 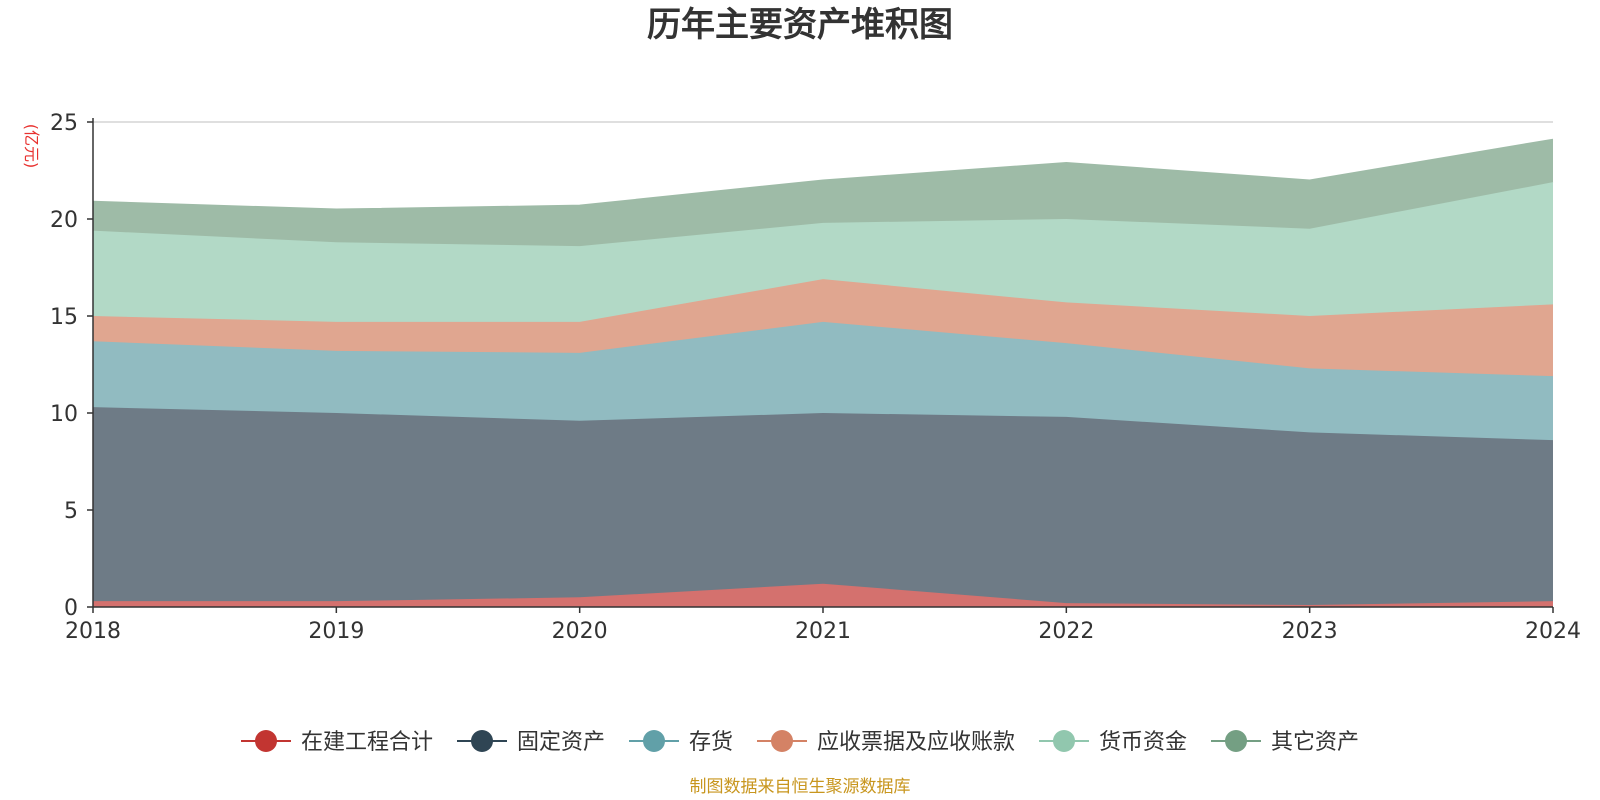 What do you see at coordinates (64, 414) in the screenshot?
I see `y-tick-label: 10` at bounding box center [64, 414].